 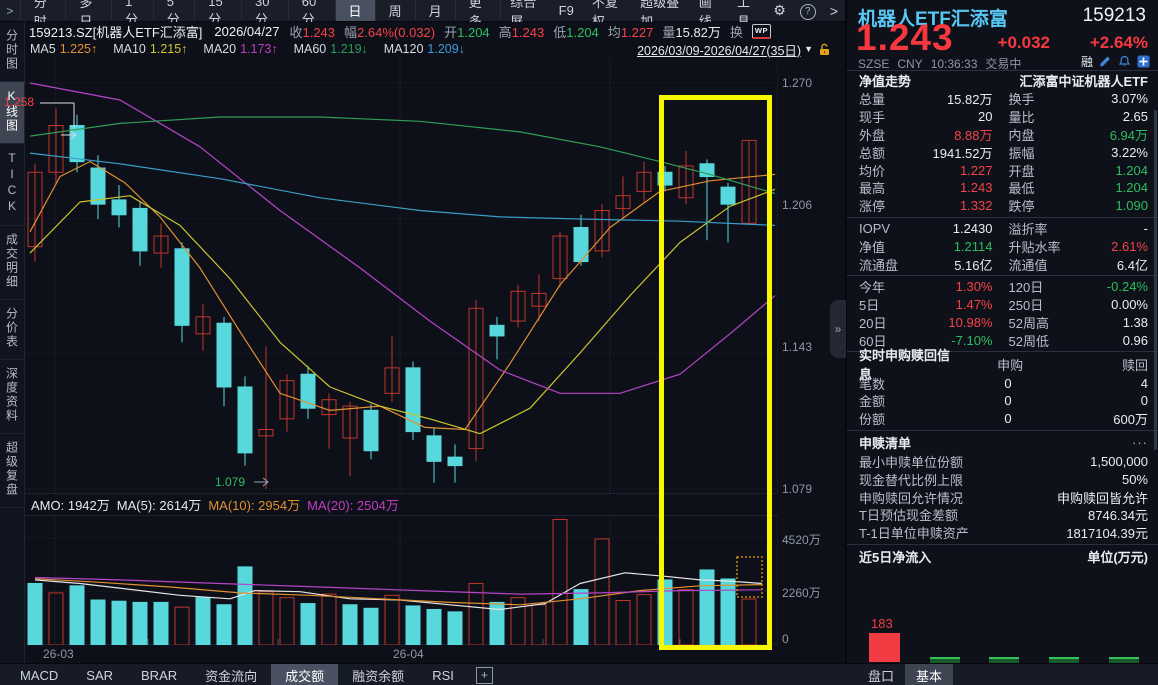 I want to click on volume-axis-label: 0, so click(x=785, y=639).